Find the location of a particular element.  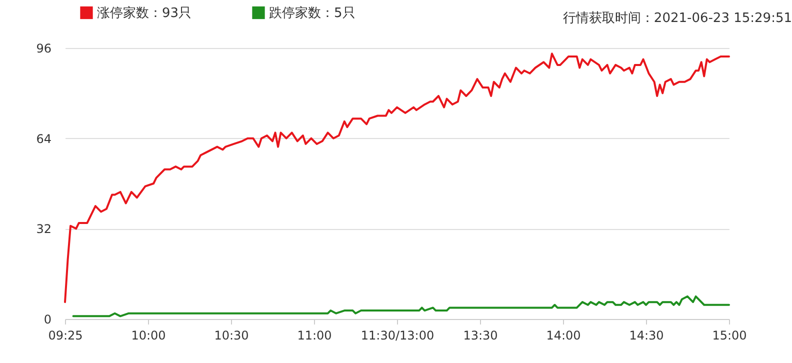

x-tick-label: 10:30 is located at coordinates (231, 335).